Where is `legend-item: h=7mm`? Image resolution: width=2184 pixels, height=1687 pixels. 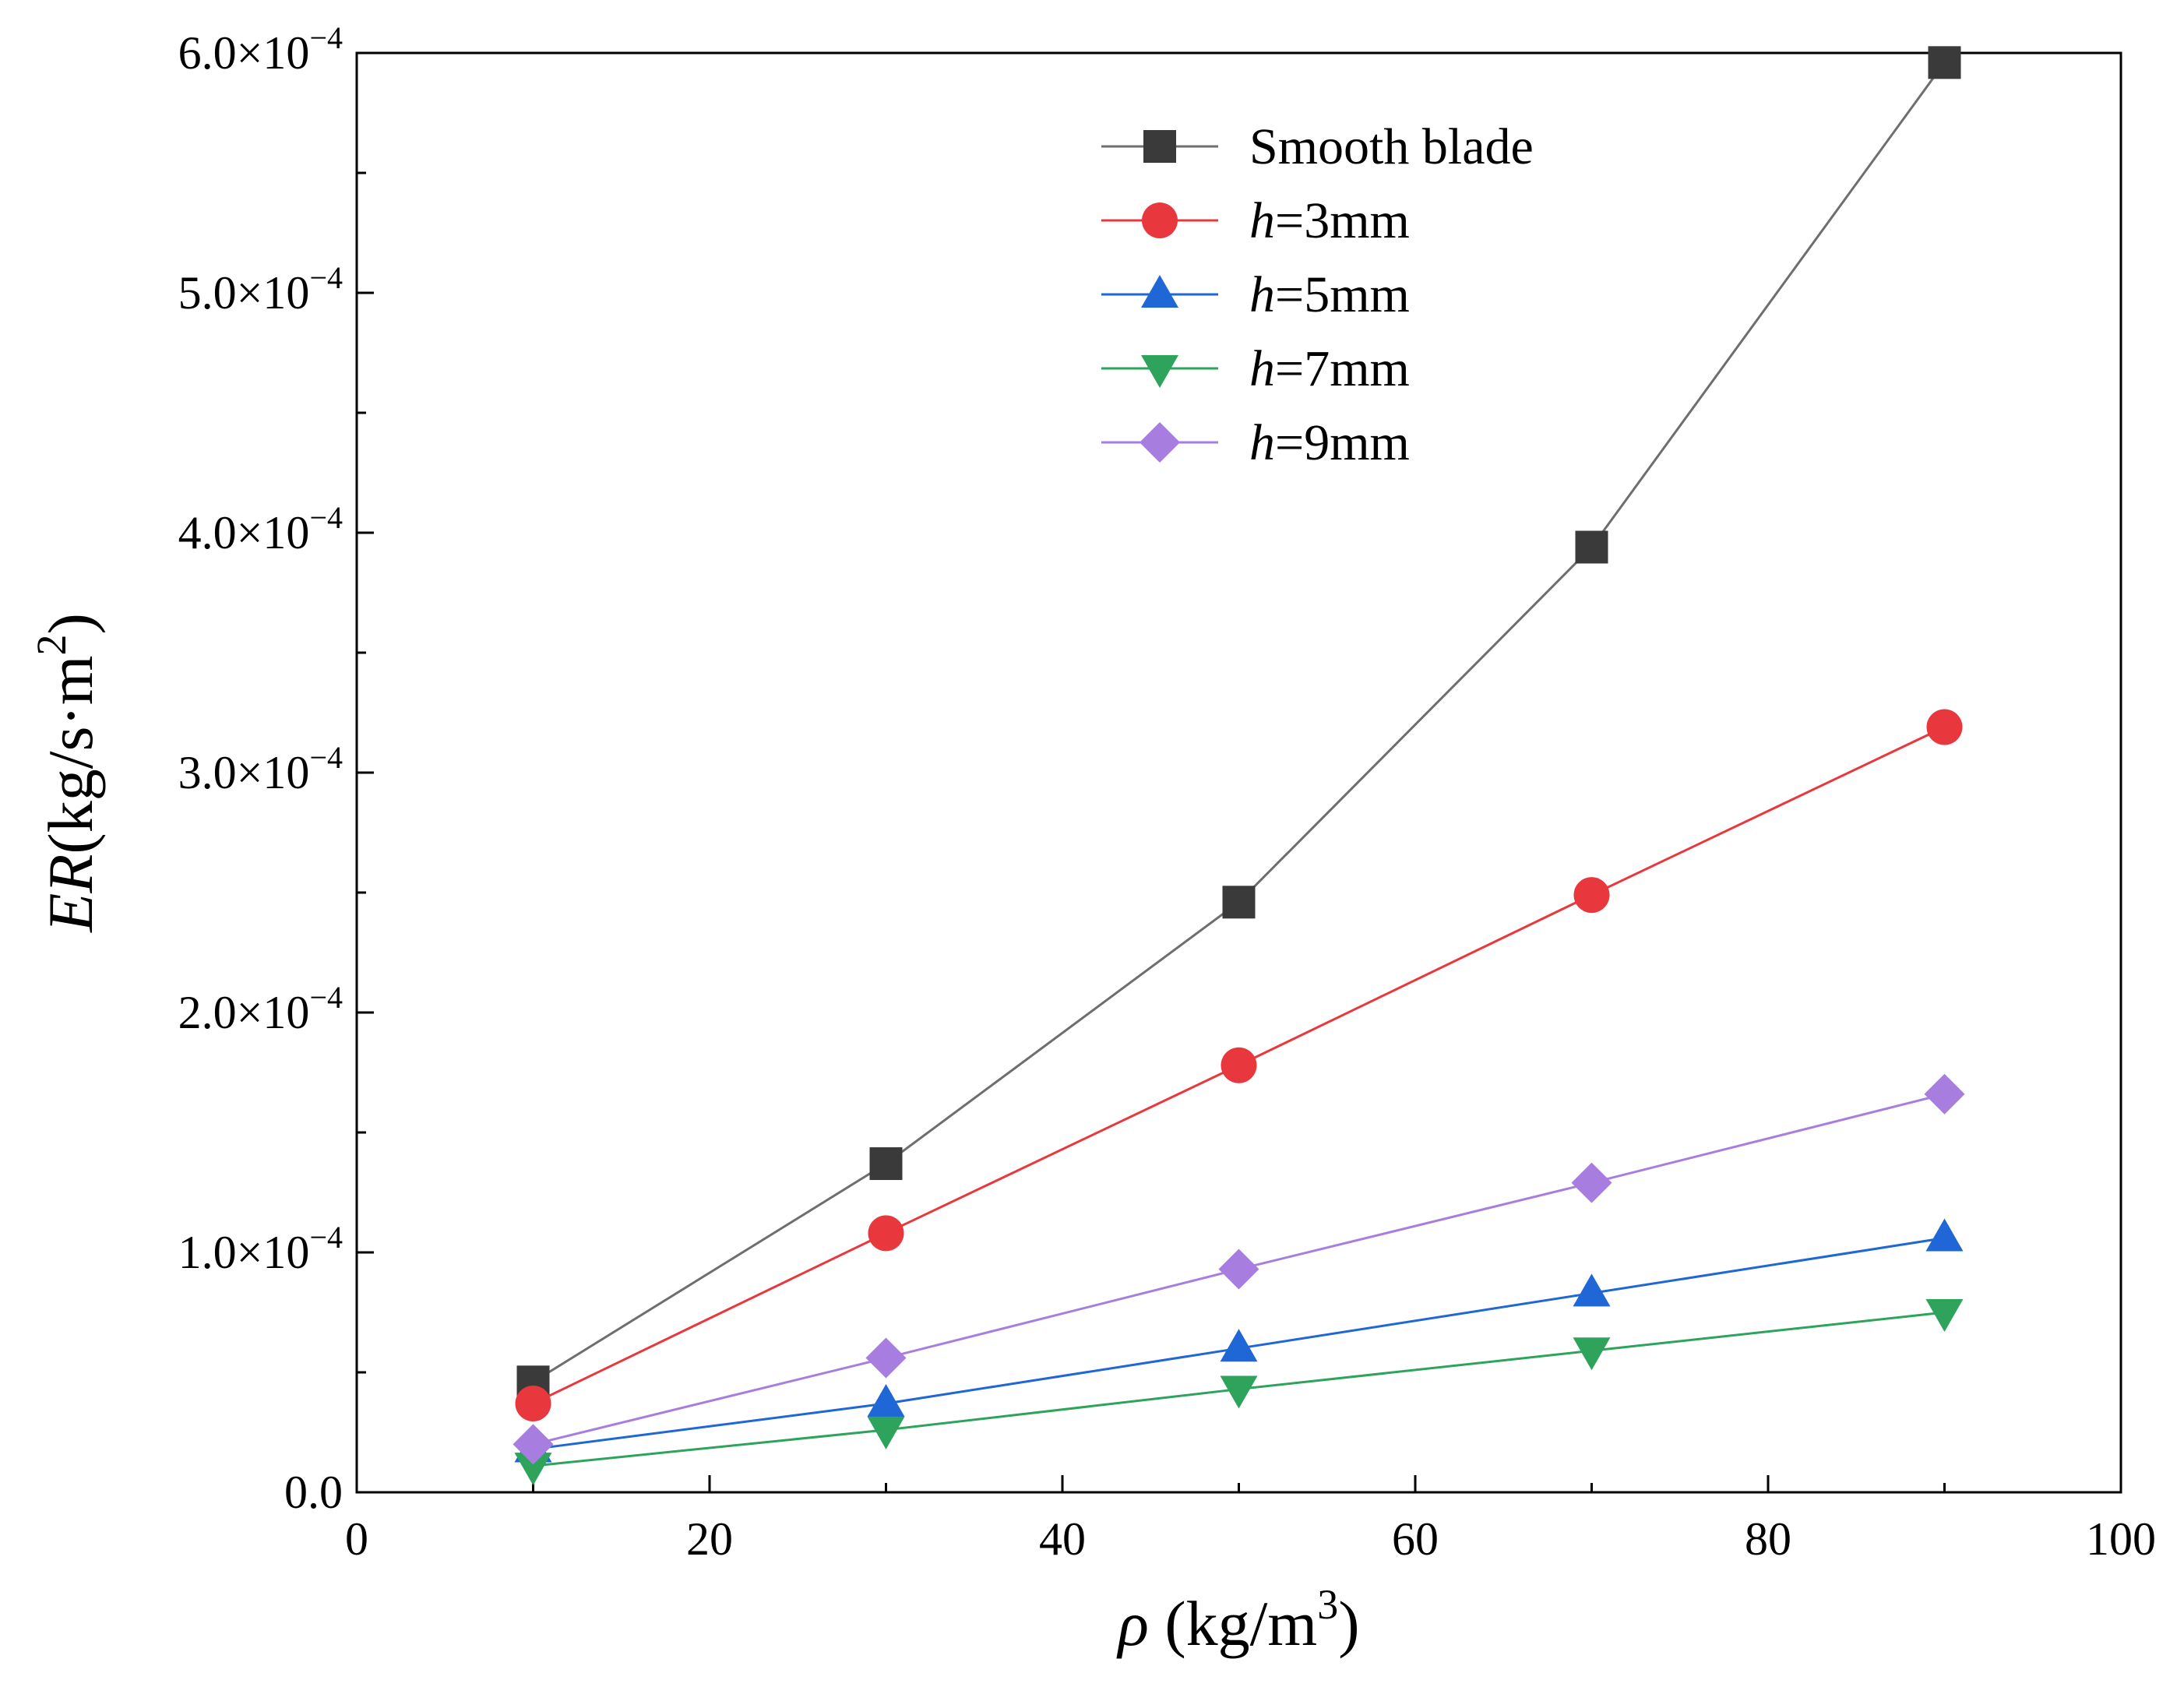
legend-item: h=7mm is located at coordinates (1255, 368).